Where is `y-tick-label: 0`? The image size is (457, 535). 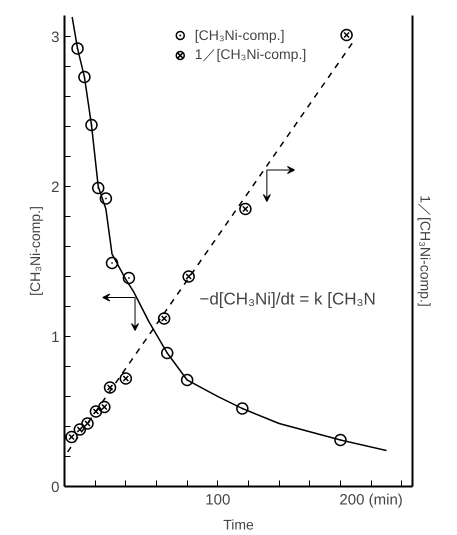
y-tick-label: 0 is located at coordinates (55, 487).